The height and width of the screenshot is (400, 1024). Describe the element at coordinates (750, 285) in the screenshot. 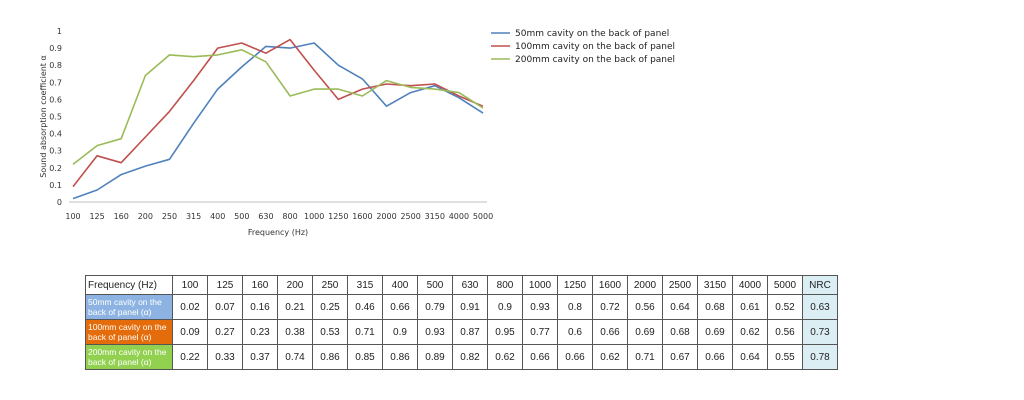

I see `header-frequency: 4000` at that location.